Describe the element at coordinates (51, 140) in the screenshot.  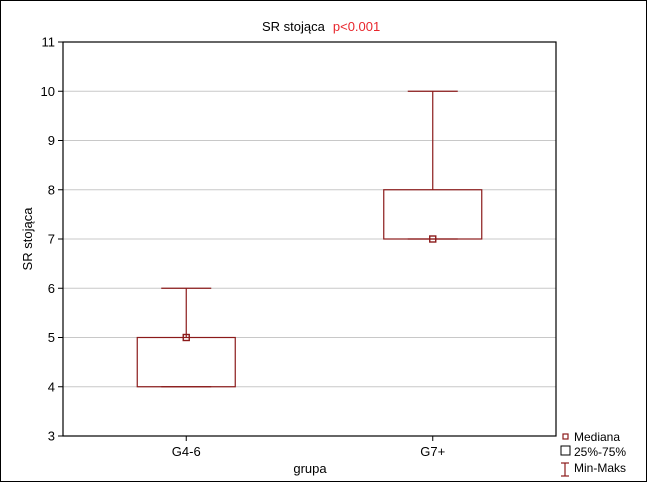
I see `y-tick-label: 9` at that location.